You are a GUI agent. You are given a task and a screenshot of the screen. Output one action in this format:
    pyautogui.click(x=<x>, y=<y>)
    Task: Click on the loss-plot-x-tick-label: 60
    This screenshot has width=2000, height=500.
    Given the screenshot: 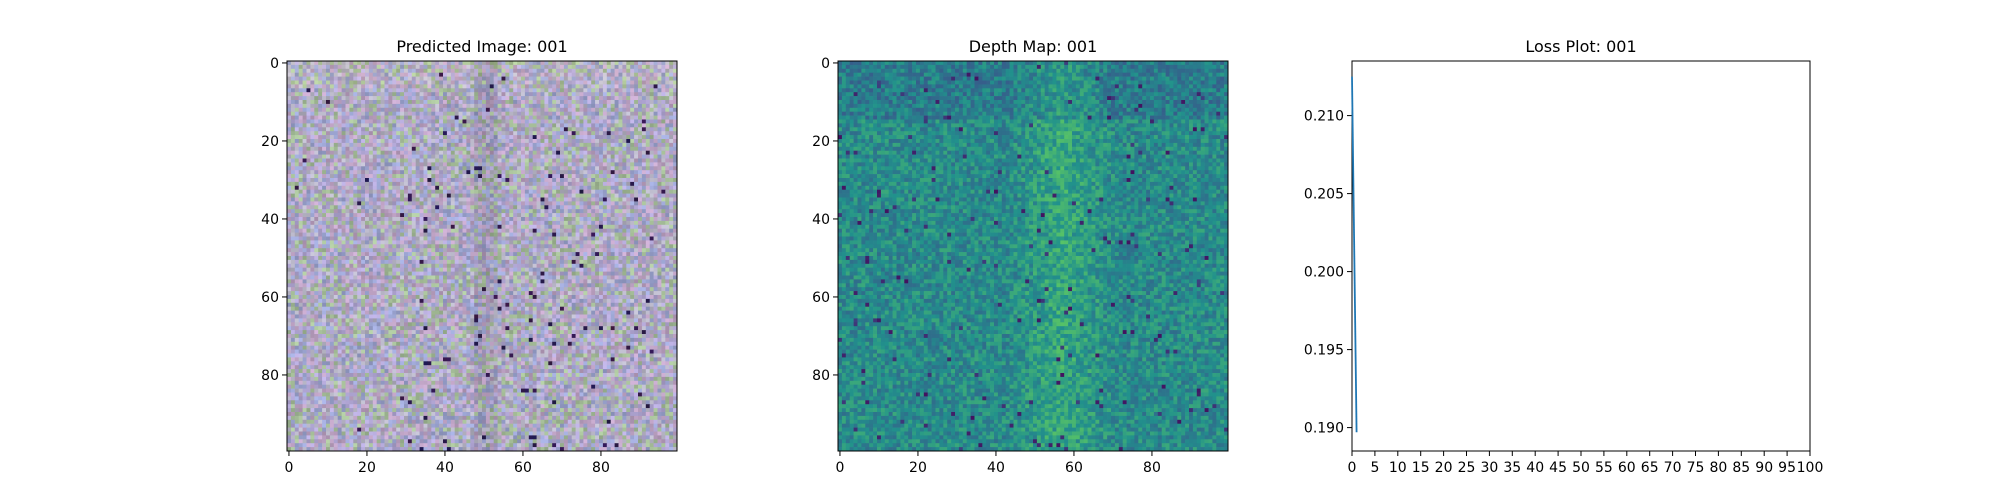 What is the action you would take?
    pyautogui.click(x=1627, y=468)
    